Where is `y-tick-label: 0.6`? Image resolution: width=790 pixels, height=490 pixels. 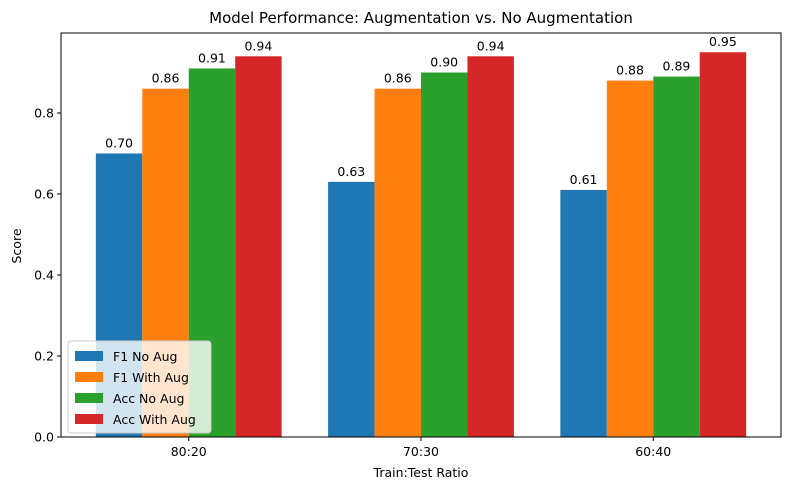
y-tick-label: 0.6 is located at coordinates (44, 193).